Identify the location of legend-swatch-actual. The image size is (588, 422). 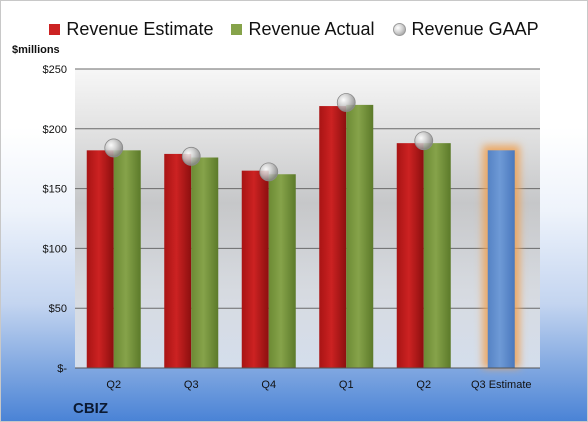
(237, 29).